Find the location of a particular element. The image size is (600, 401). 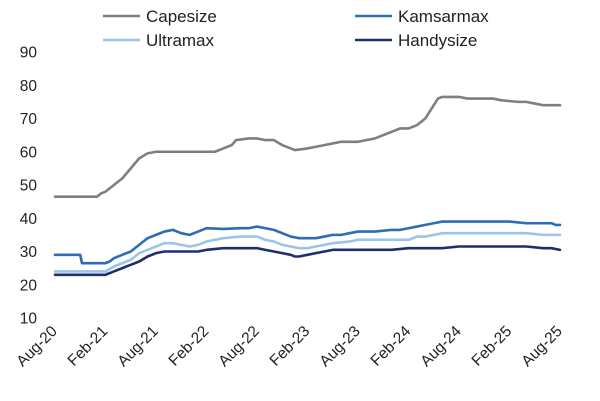

legend-label-ultramax: Ultramax is located at coordinates (180, 40).